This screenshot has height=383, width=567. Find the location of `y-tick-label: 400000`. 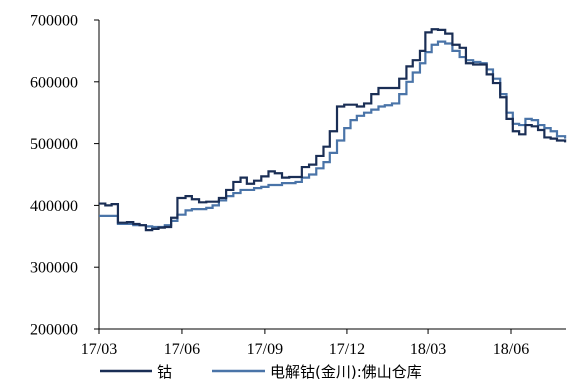

y-tick-label: 400000 is located at coordinates (54, 206).